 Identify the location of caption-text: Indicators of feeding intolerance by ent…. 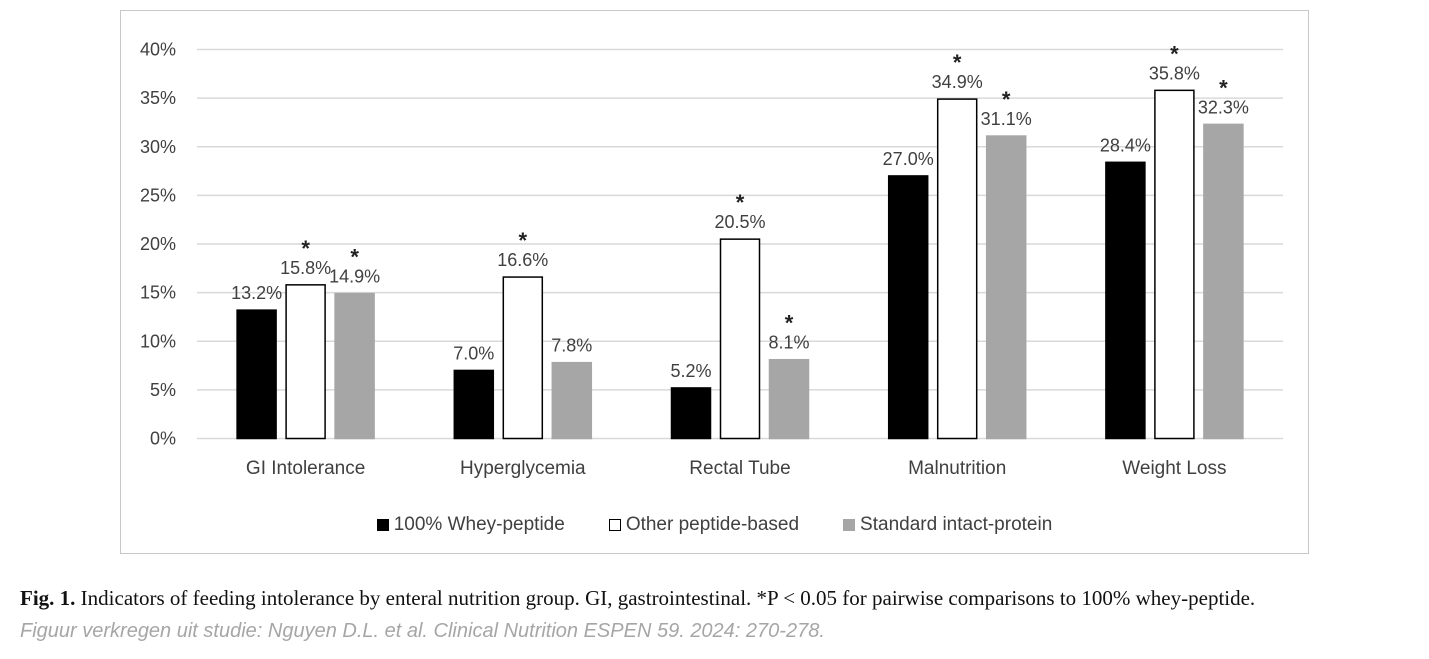
(668, 598).